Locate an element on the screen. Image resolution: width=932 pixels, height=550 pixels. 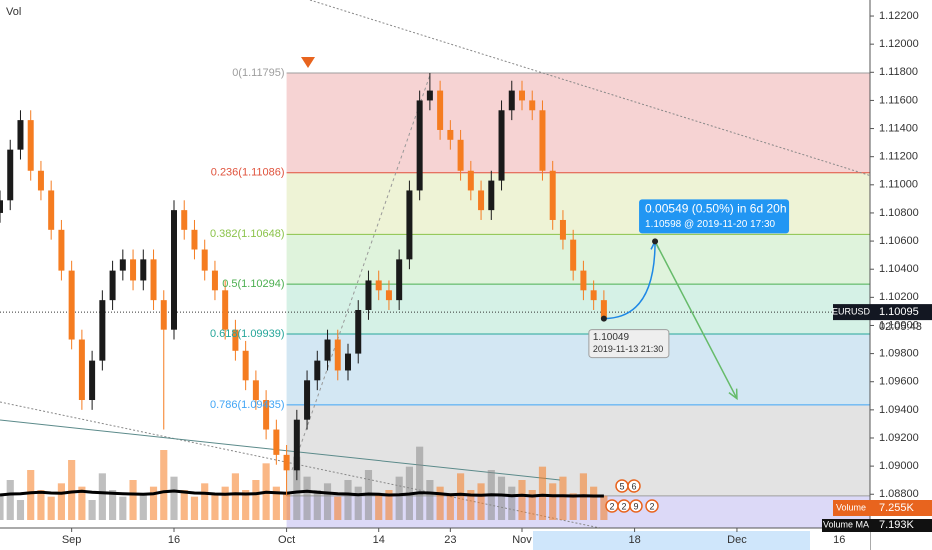
low-box is located at coordinates (629, 344).